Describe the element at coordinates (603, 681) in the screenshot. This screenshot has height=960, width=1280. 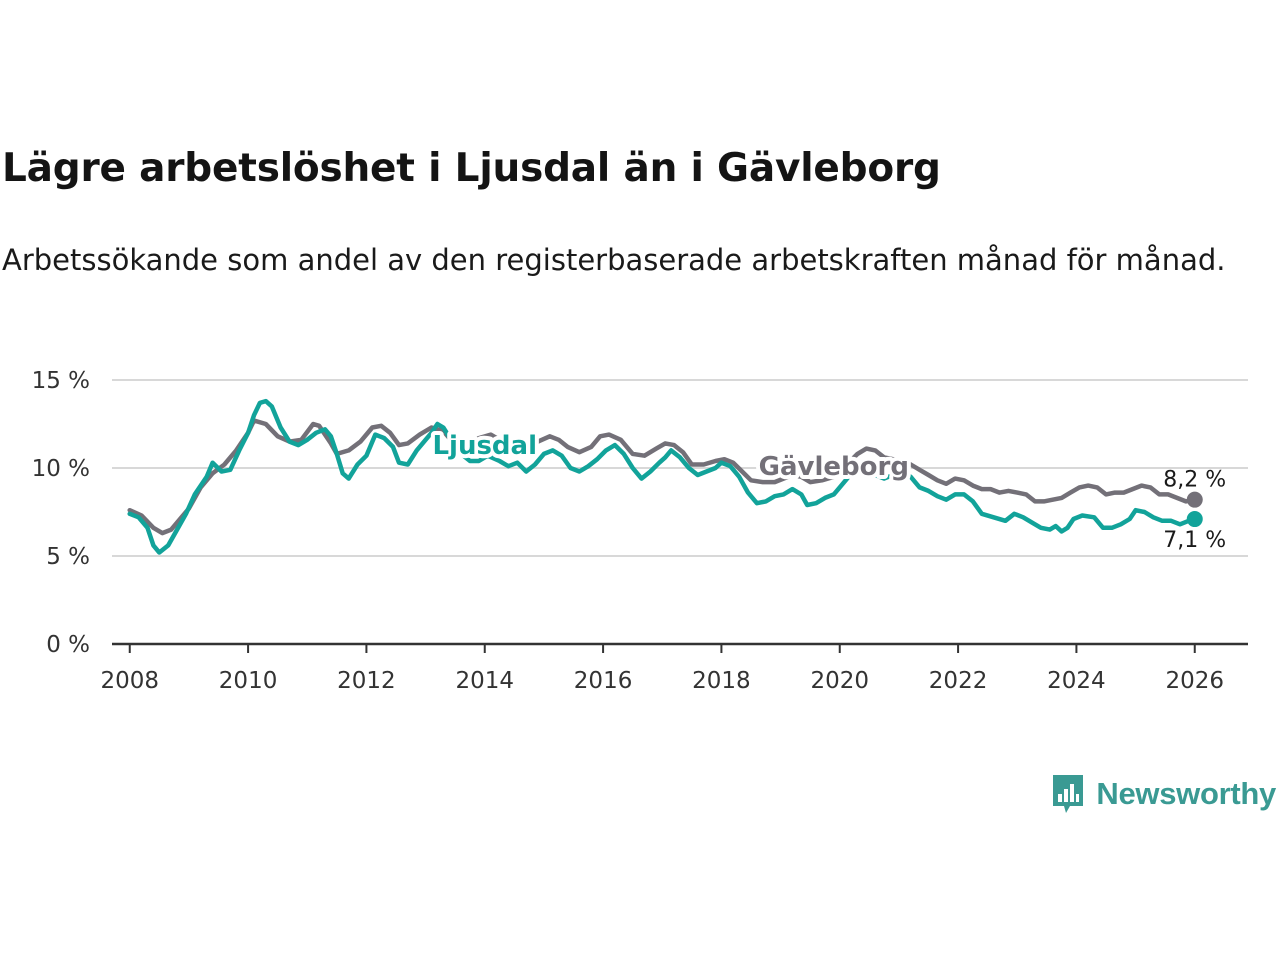
I see `x-tick-label: 2016` at that location.